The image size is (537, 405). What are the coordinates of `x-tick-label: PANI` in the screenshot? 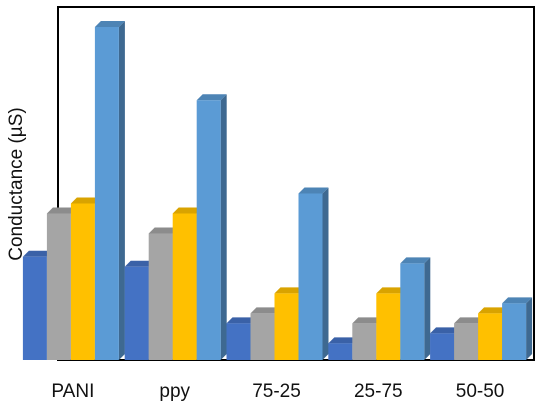 It's located at (72, 391).